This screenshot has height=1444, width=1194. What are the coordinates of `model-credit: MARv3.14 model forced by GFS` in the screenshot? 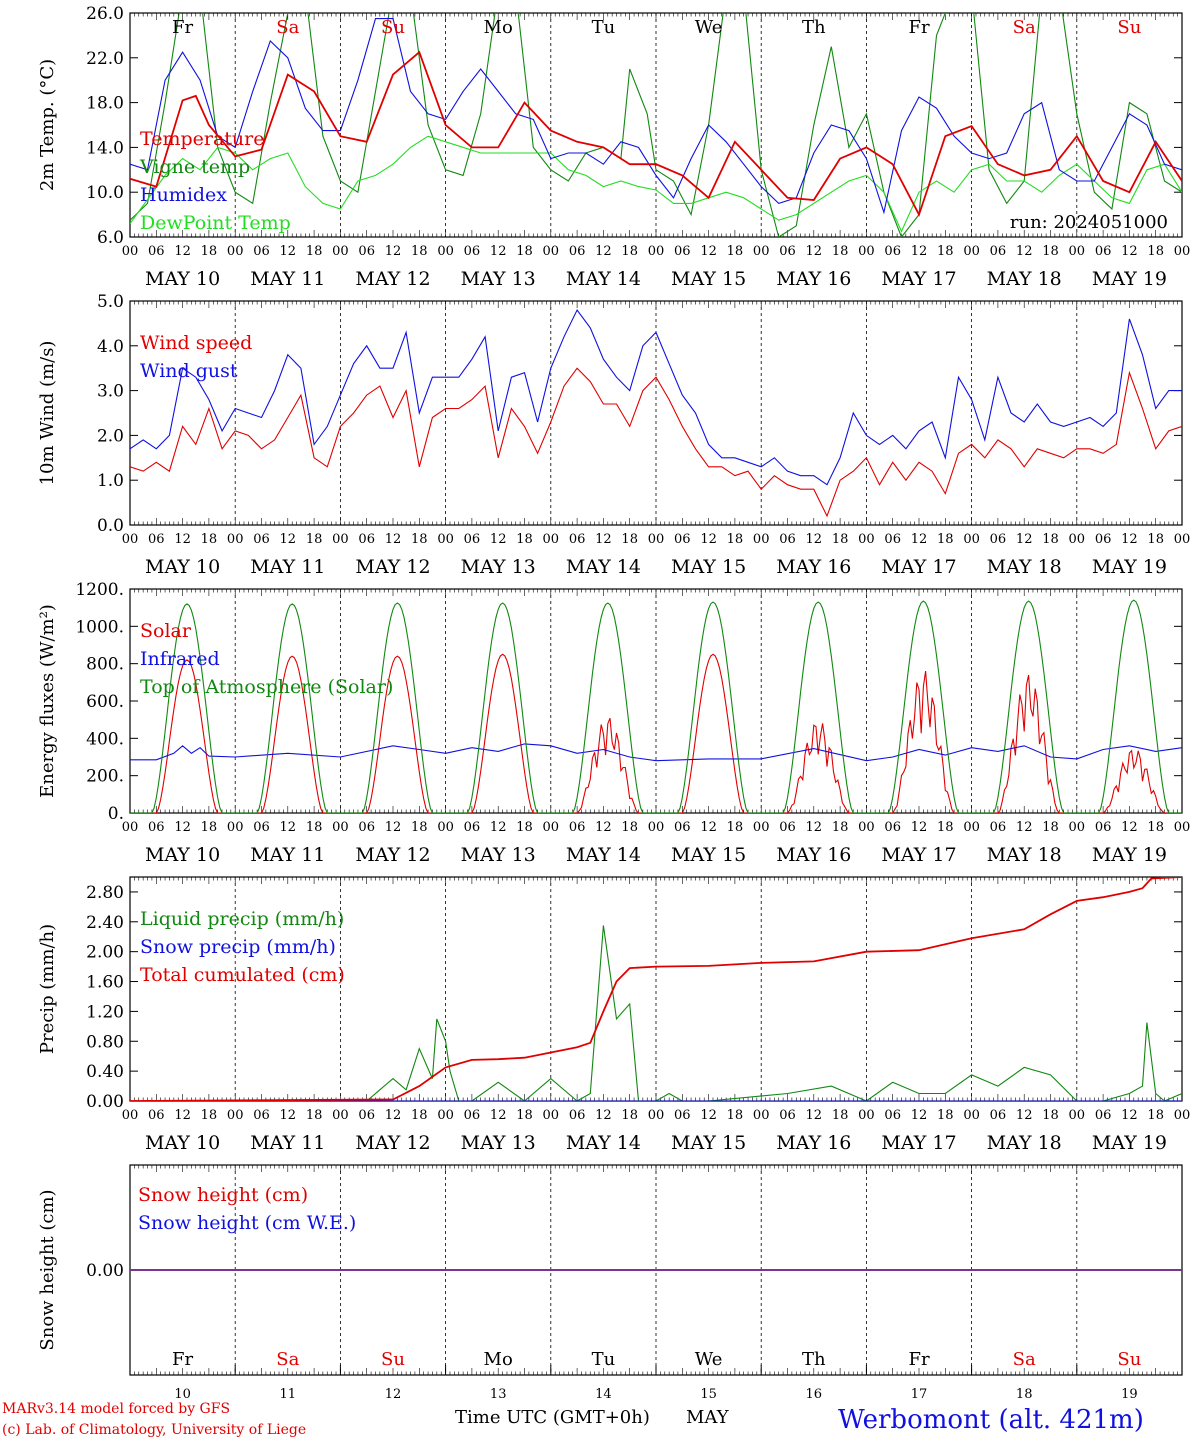 It's located at (116, 1409).